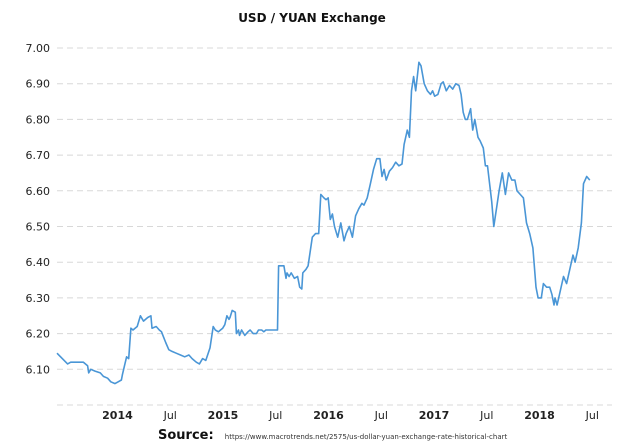 Image resolution: width=624 pixels, height=443 pixels. Describe the element at coordinates (434, 415) in the screenshot. I see `x-tick-label: 2017` at that location.